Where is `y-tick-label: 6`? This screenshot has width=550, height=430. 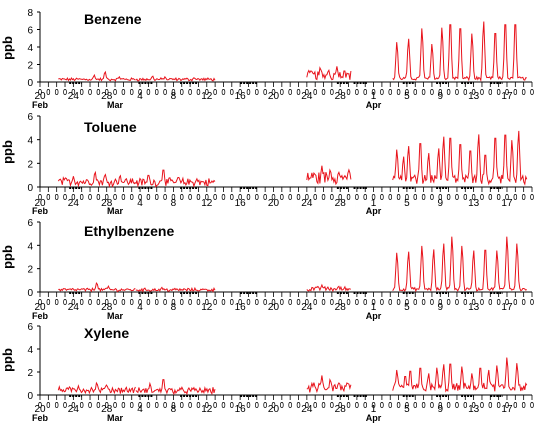
y-tick-label: 6 is located at coordinates (30, 223).